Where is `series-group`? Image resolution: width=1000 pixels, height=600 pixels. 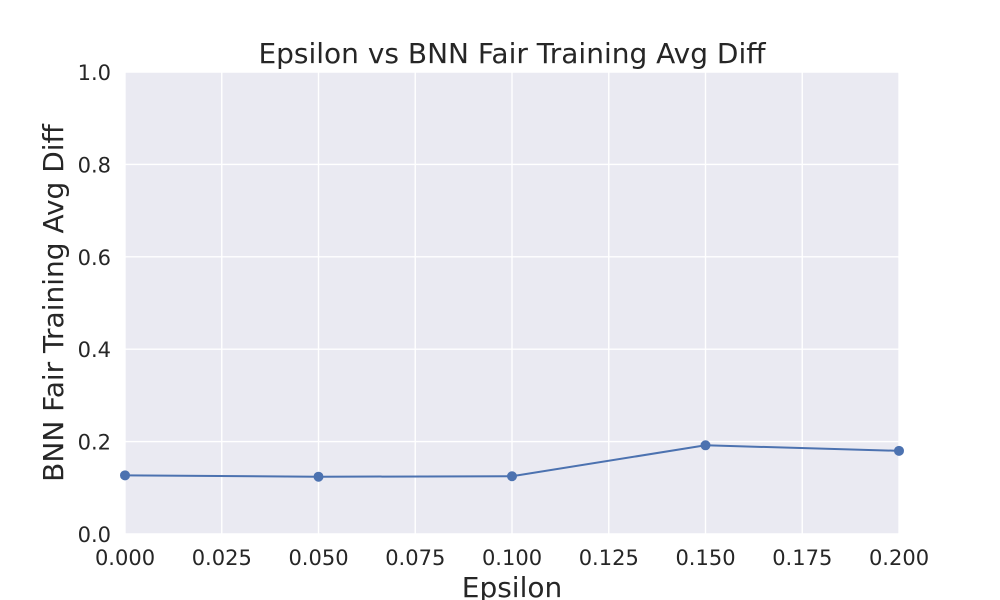
series-group is located at coordinates (512, 461).